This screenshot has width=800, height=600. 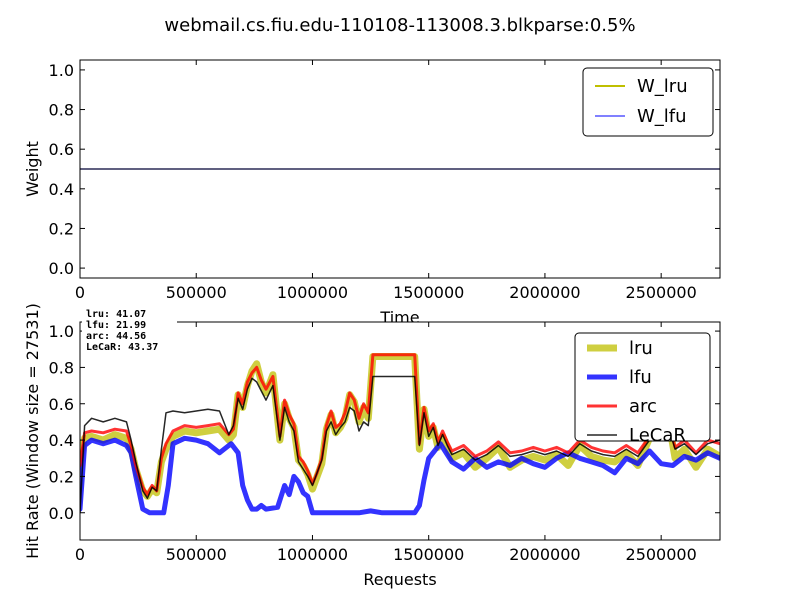 I want to click on stat-line: arc: 44.56, so click(x=116, y=336).